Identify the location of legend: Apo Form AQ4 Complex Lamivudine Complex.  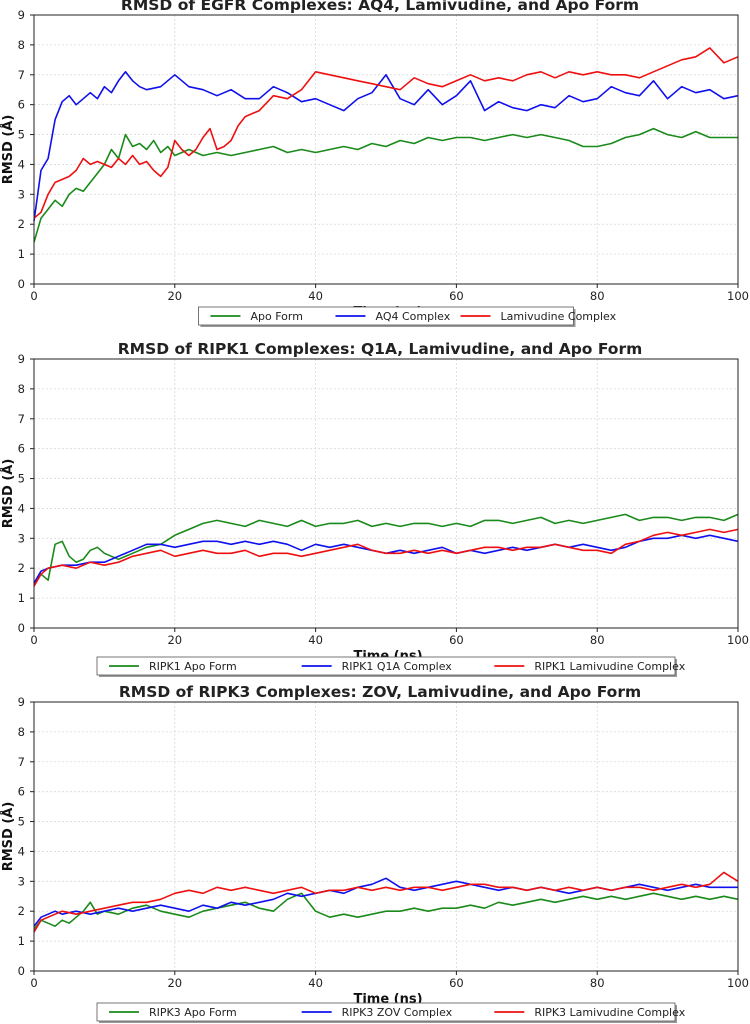
(407, 316).